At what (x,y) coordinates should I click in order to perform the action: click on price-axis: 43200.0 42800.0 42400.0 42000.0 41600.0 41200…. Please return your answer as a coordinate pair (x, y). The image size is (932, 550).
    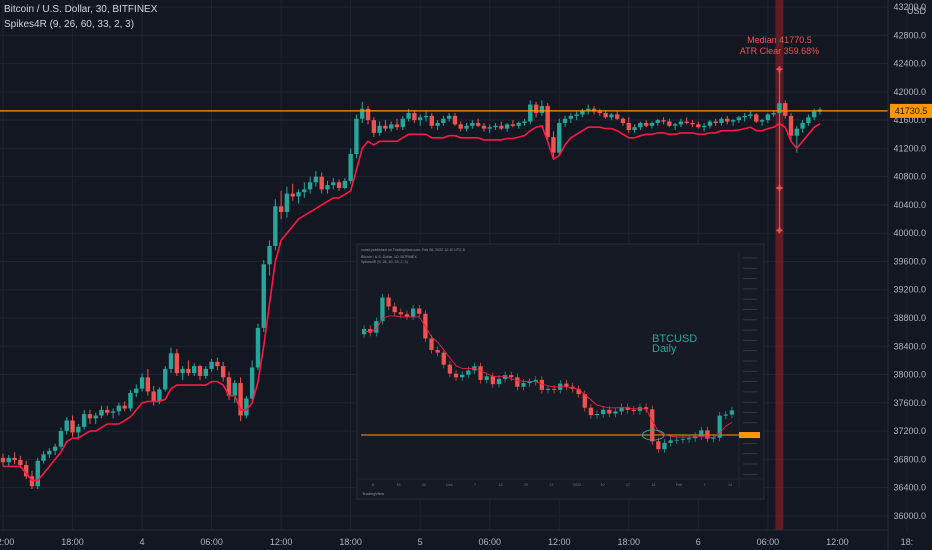
    Looking at the image, I should click on (909, 275).